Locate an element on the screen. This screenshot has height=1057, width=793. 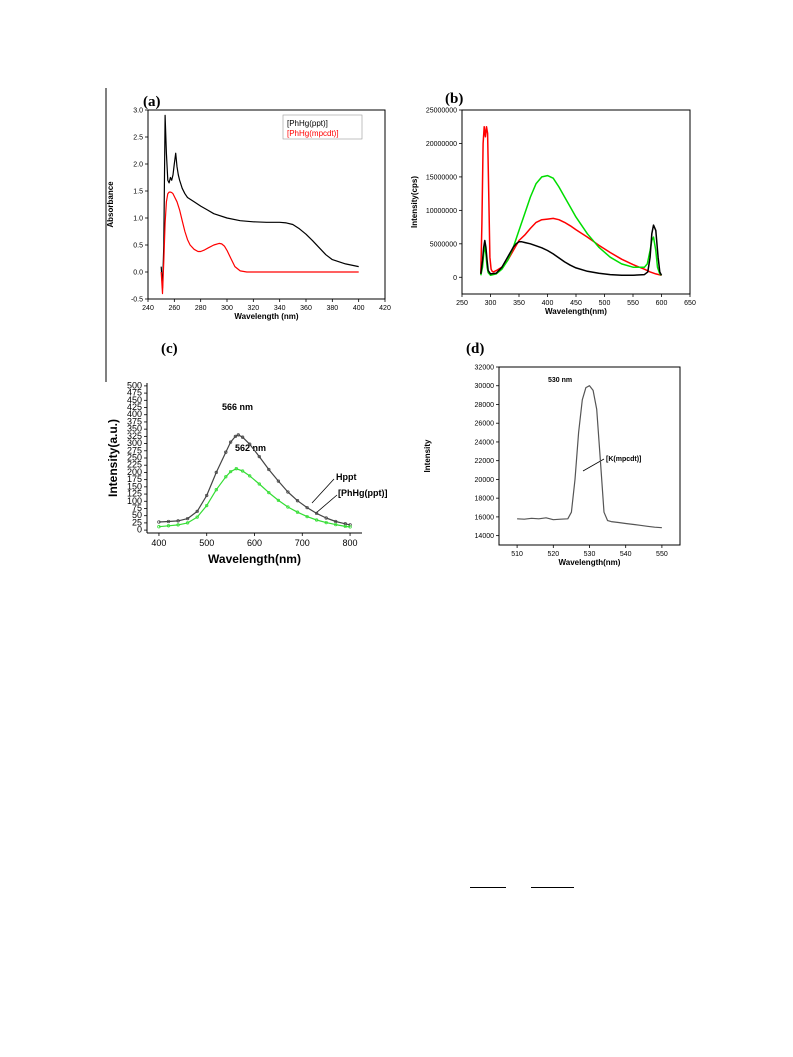
x-tick-label: 260 is located at coordinates (174, 308).